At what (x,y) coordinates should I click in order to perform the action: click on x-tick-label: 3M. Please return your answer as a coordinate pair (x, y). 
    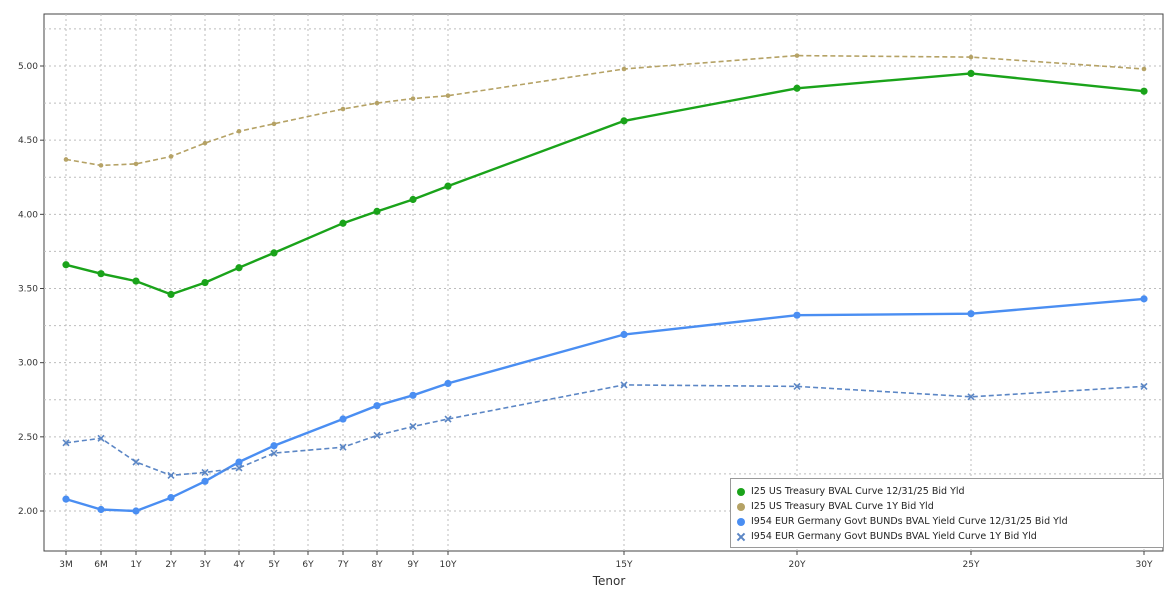
    Looking at the image, I should click on (66, 565).